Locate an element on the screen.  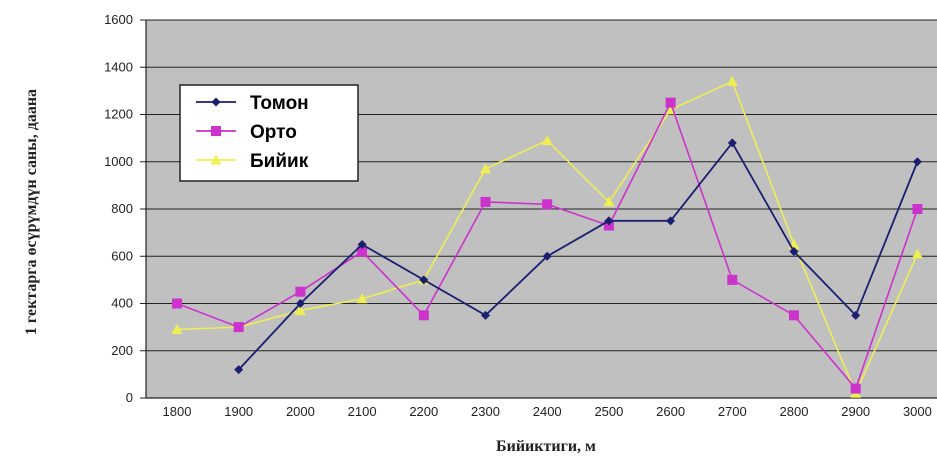
x-tick-label: 2900 is located at coordinates (855, 411).